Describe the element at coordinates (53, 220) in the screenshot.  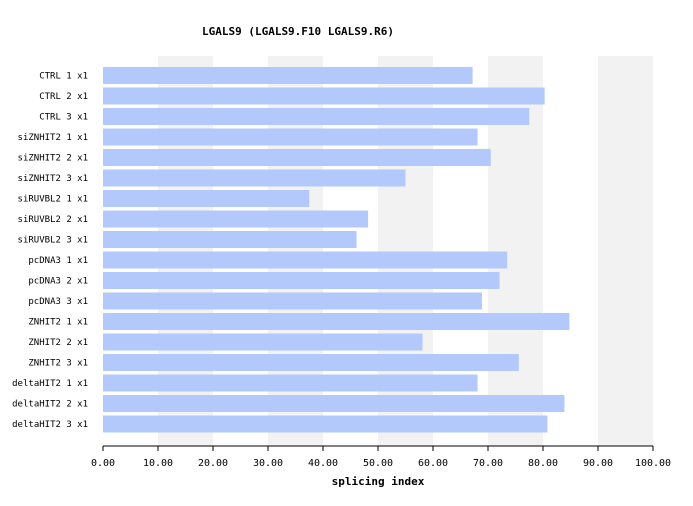
I see `category-label: siRUVBL2 2 x1` at that location.